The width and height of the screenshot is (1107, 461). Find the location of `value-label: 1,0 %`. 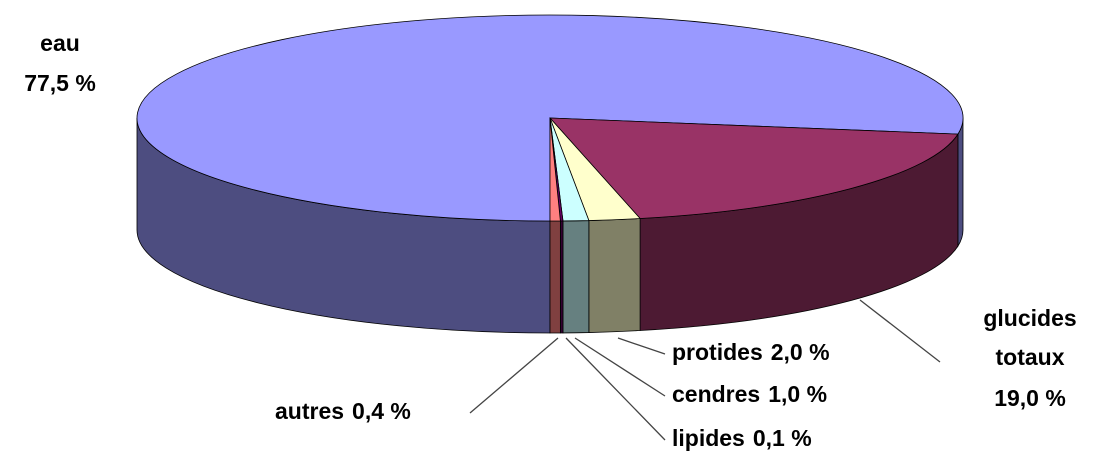

value-label: 1,0 % is located at coordinates (797, 394).